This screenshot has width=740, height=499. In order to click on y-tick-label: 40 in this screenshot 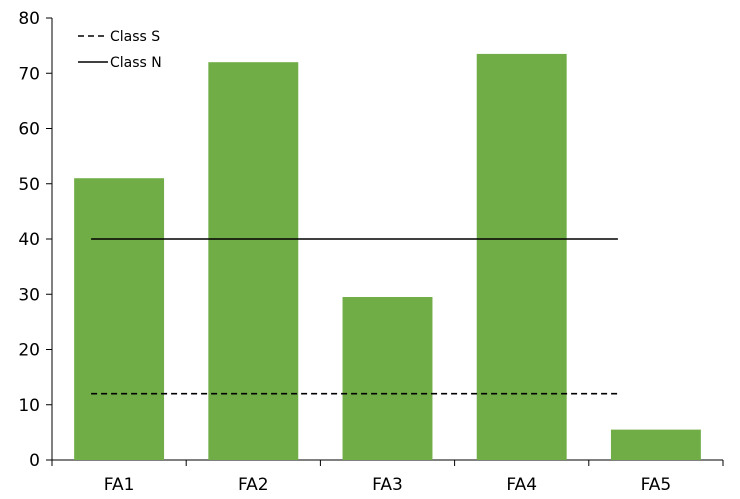, I will do `click(29, 240)`.